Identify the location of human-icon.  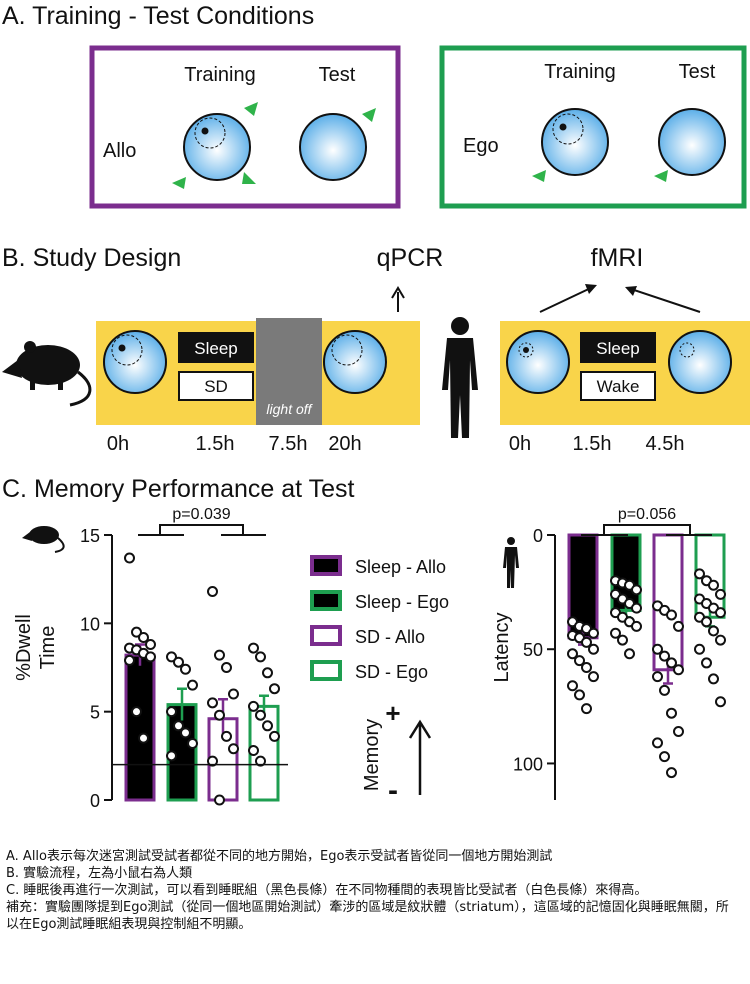
(460, 377).